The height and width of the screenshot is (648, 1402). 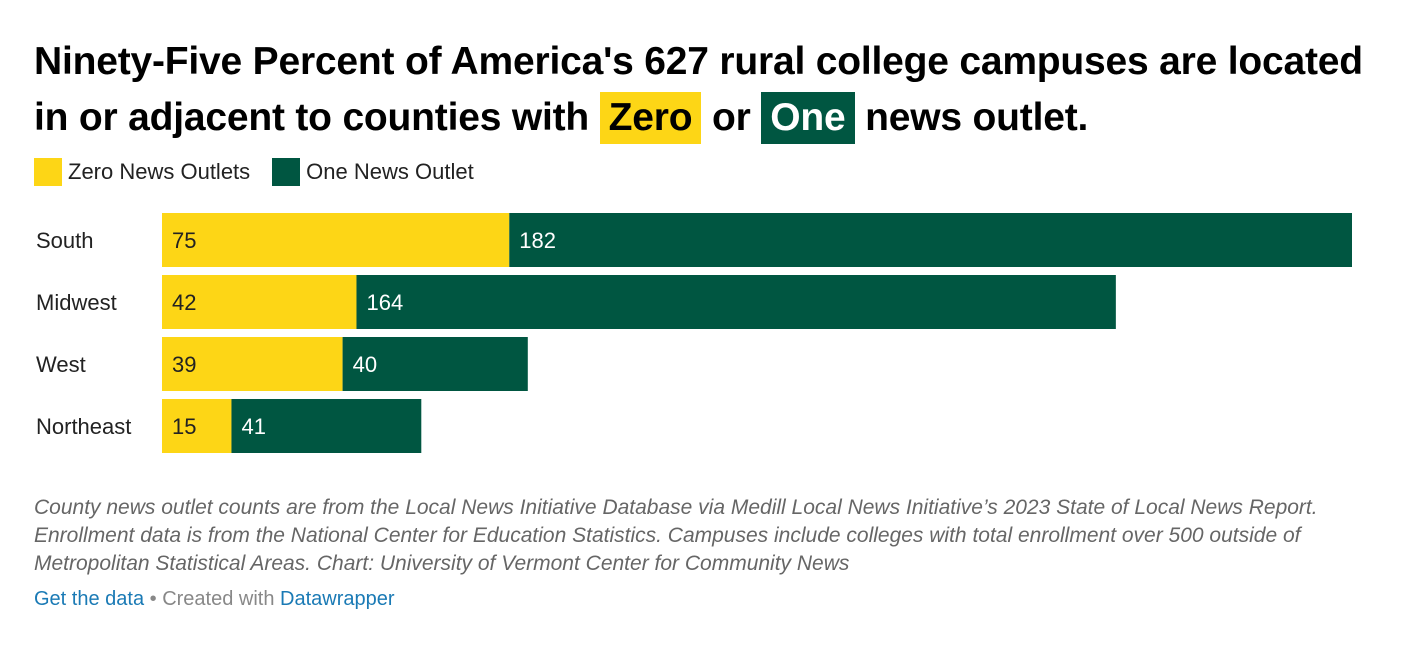 What do you see at coordinates (650, 118) in the screenshot?
I see `title-zero-highlight: Zero` at bounding box center [650, 118].